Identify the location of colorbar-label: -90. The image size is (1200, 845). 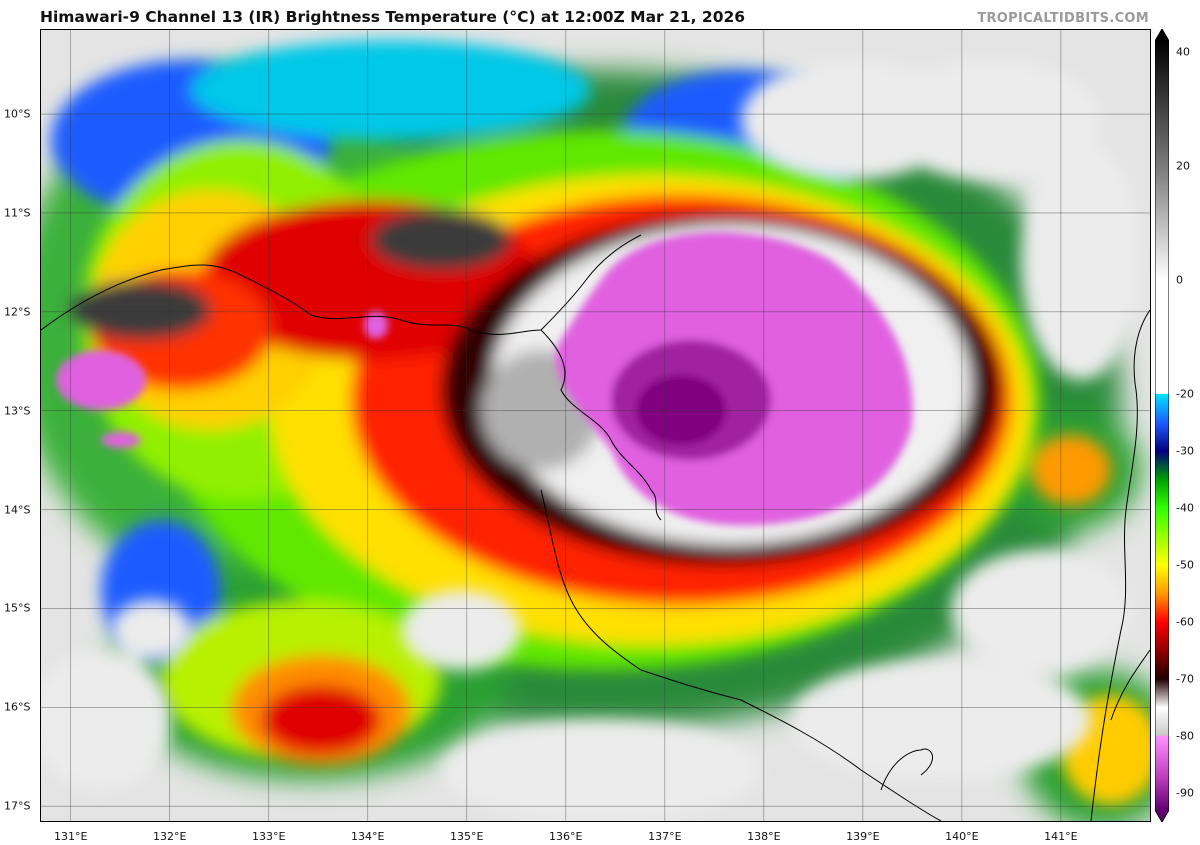
(1185, 793).